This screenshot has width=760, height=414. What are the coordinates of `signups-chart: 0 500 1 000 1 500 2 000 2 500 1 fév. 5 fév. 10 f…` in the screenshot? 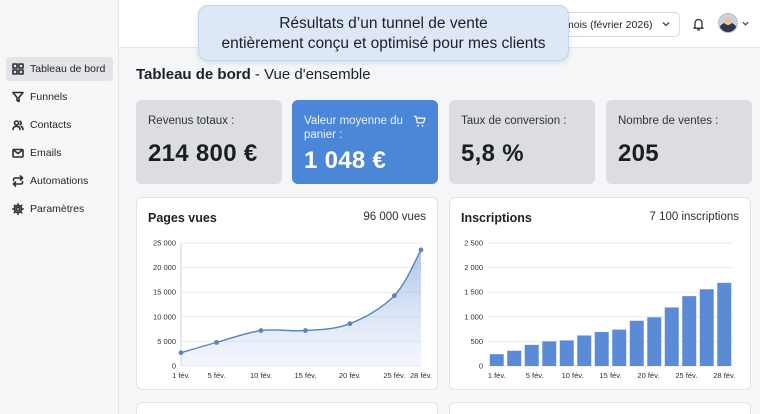 It's located at (599, 310).